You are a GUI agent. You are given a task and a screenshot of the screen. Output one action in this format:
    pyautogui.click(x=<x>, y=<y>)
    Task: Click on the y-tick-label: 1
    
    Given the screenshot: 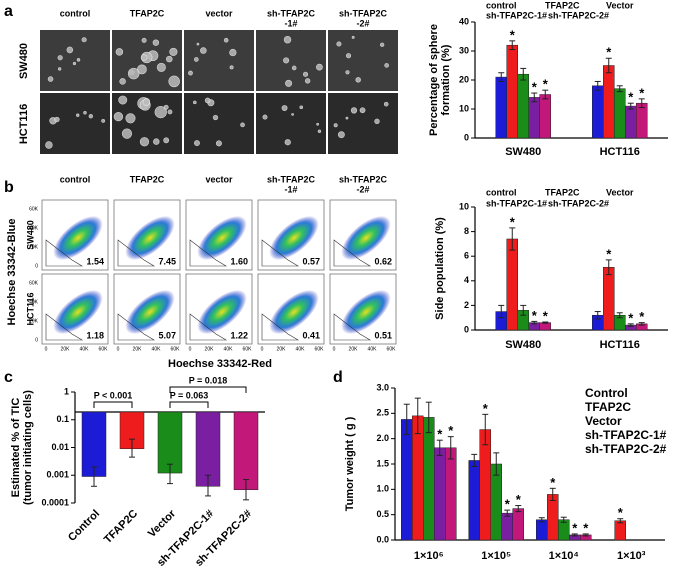 What is the action you would take?
    pyautogui.click(x=66, y=391)
    